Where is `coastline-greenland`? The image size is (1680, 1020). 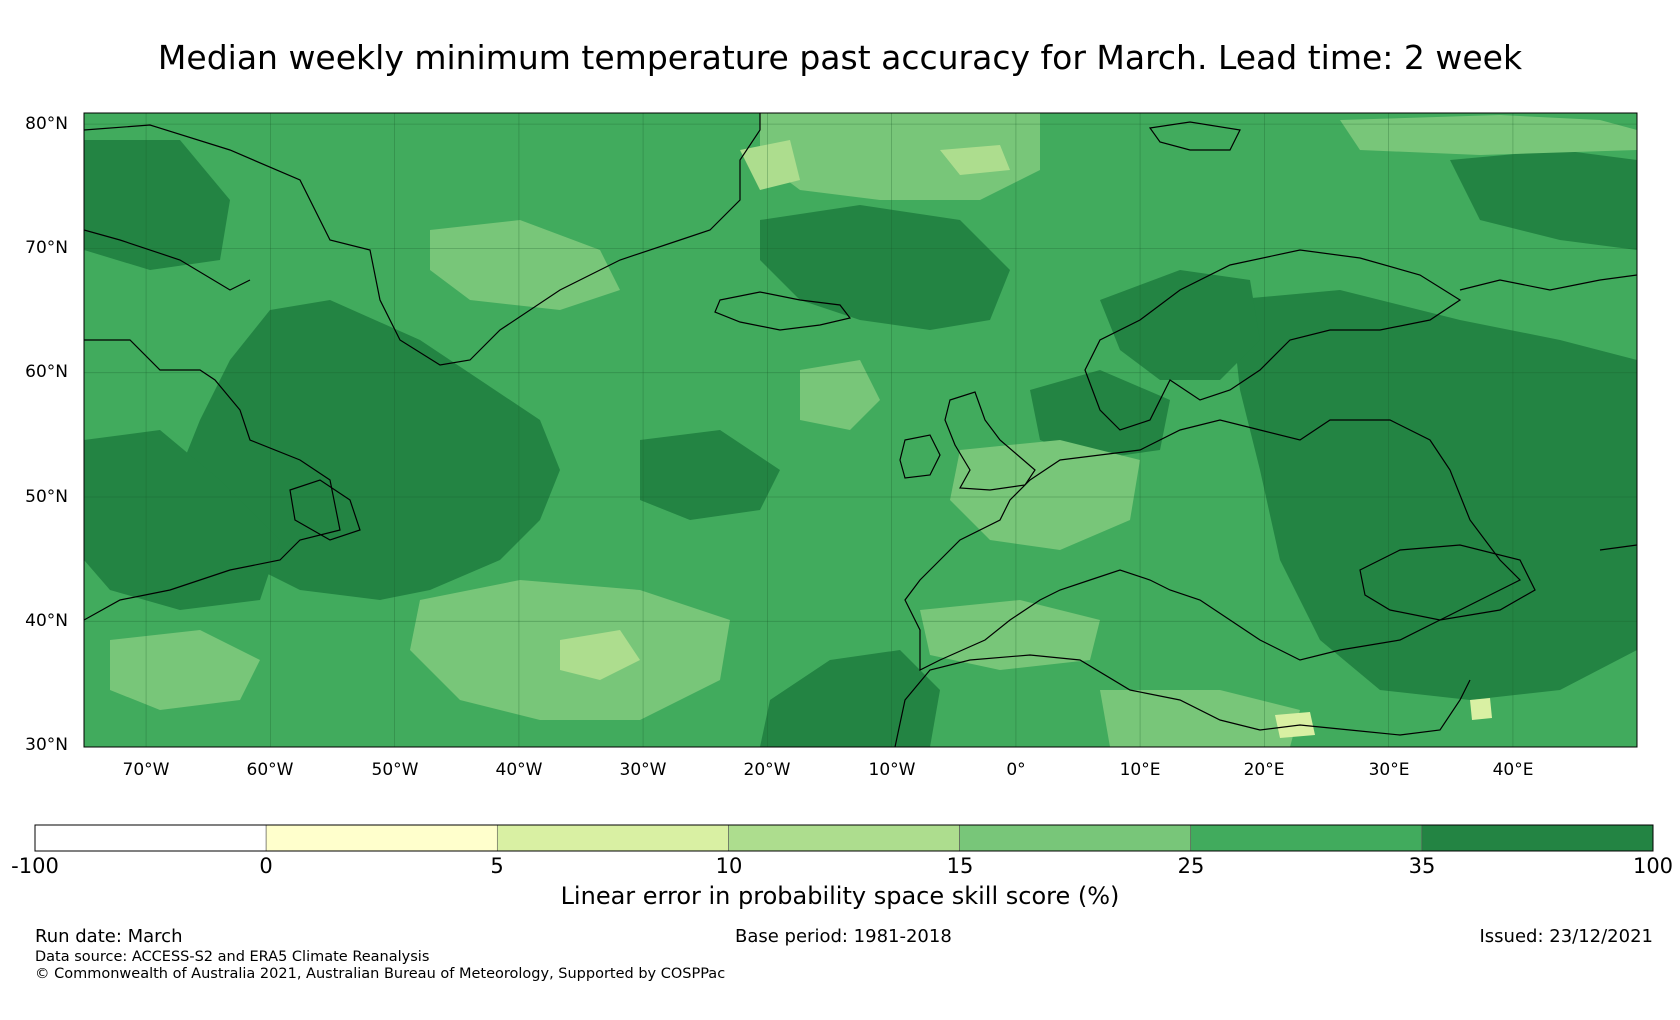 coastline-greenland is located at coordinates (422, 239).